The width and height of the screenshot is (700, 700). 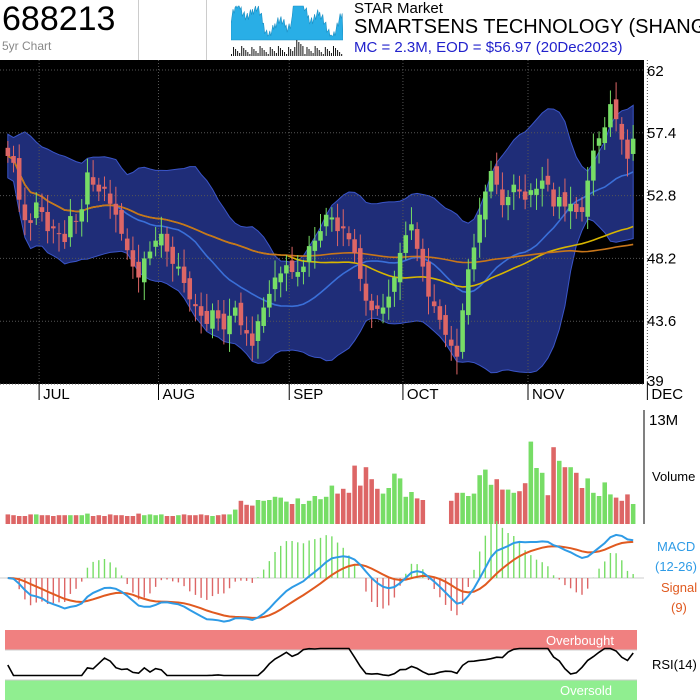 I want to click on chart-period-label: 5yr Chart, so click(x=27, y=46).